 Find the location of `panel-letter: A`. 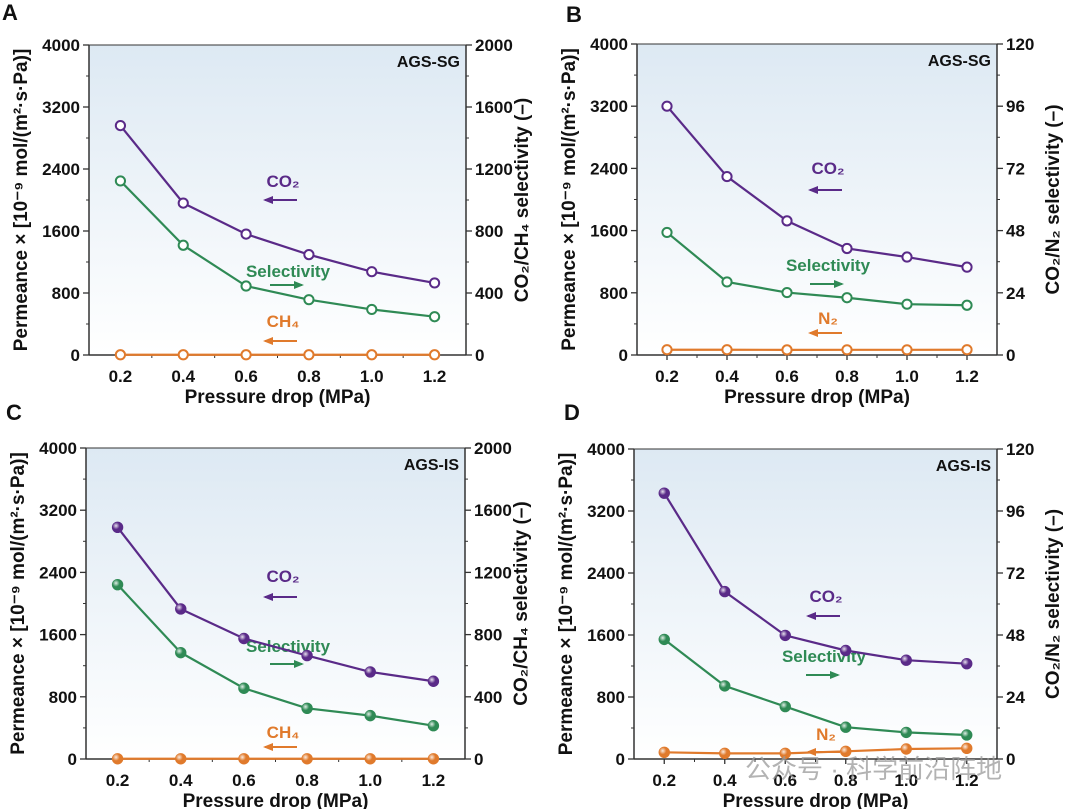

panel-letter: A is located at coordinates (10, 12).